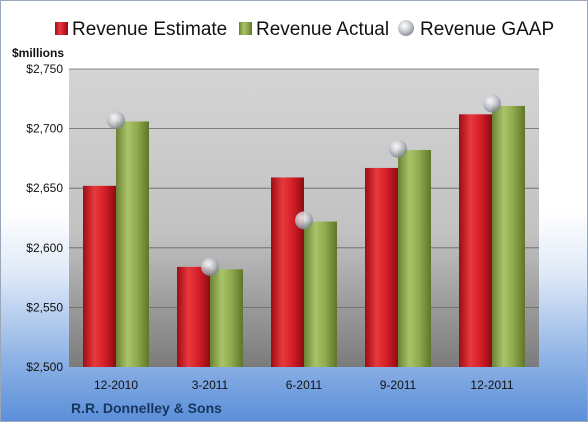 The image size is (588, 422). Describe the element at coordinates (44, 248) in the screenshot. I see `y-tick-label: $2,600` at that location.